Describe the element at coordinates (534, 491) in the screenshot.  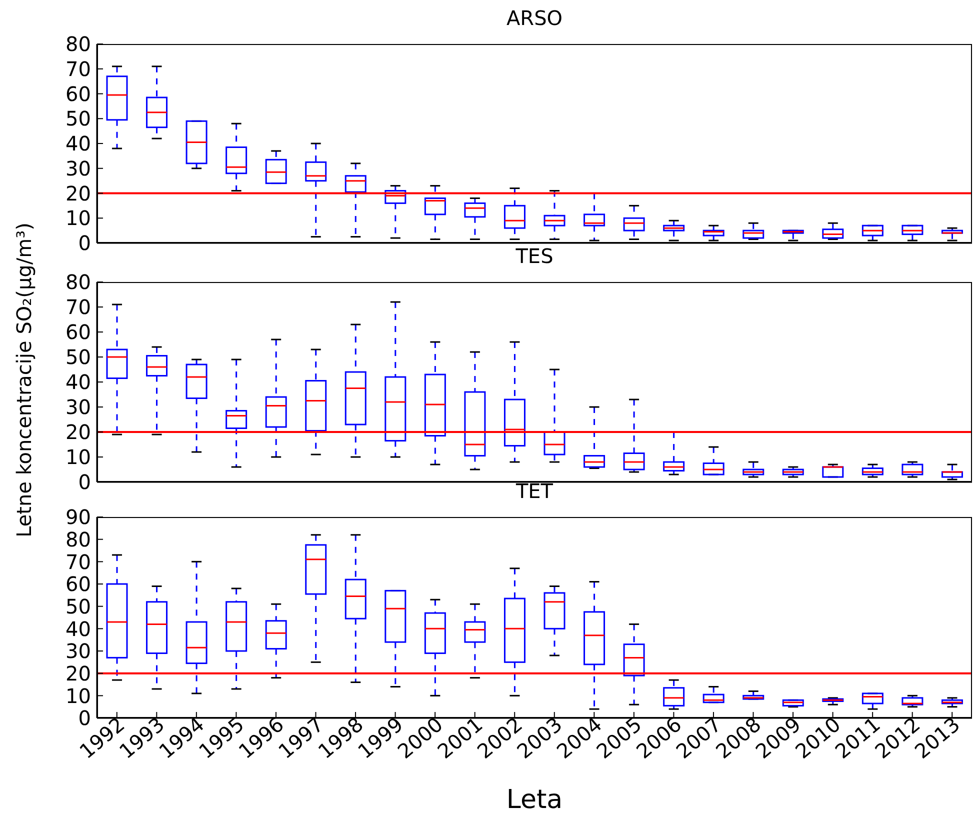
I see `chart-title: TET` at that location.